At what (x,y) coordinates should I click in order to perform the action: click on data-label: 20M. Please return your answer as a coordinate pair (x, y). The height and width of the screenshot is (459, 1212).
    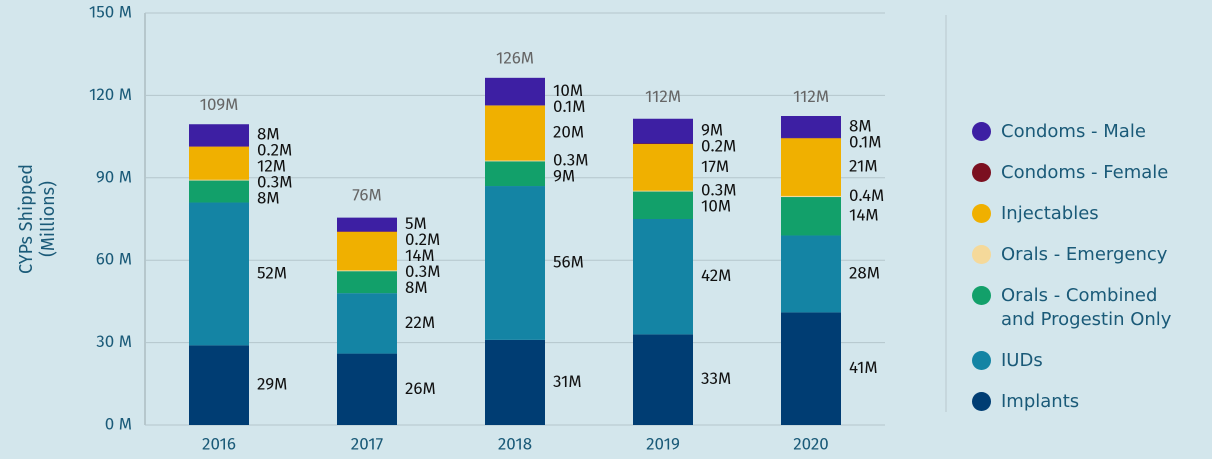
    Looking at the image, I should click on (568, 132).